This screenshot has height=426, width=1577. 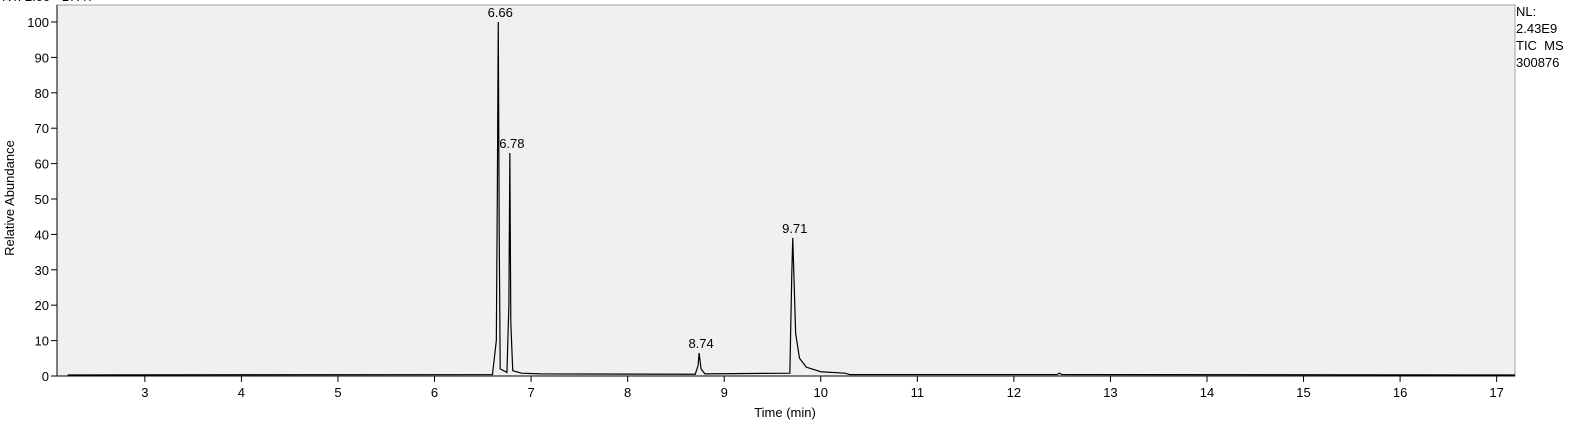 I want to click on y-tick-label: 90, so click(x=42, y=57).